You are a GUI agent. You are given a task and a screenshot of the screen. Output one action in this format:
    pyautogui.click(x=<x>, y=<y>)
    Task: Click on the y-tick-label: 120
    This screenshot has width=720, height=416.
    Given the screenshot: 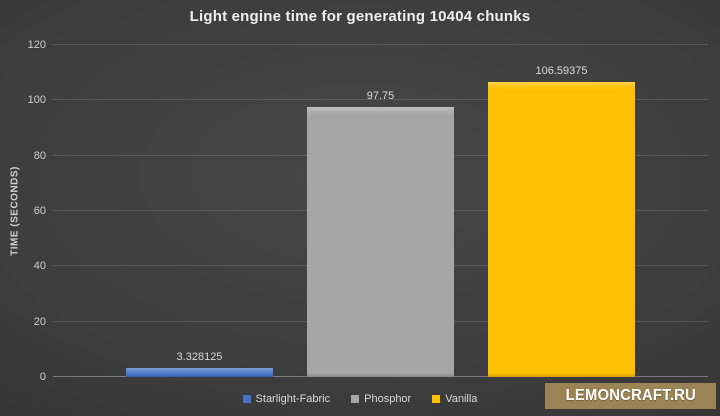 What is the action you would take?
    pyautogui.click(x=36, y=45)
    